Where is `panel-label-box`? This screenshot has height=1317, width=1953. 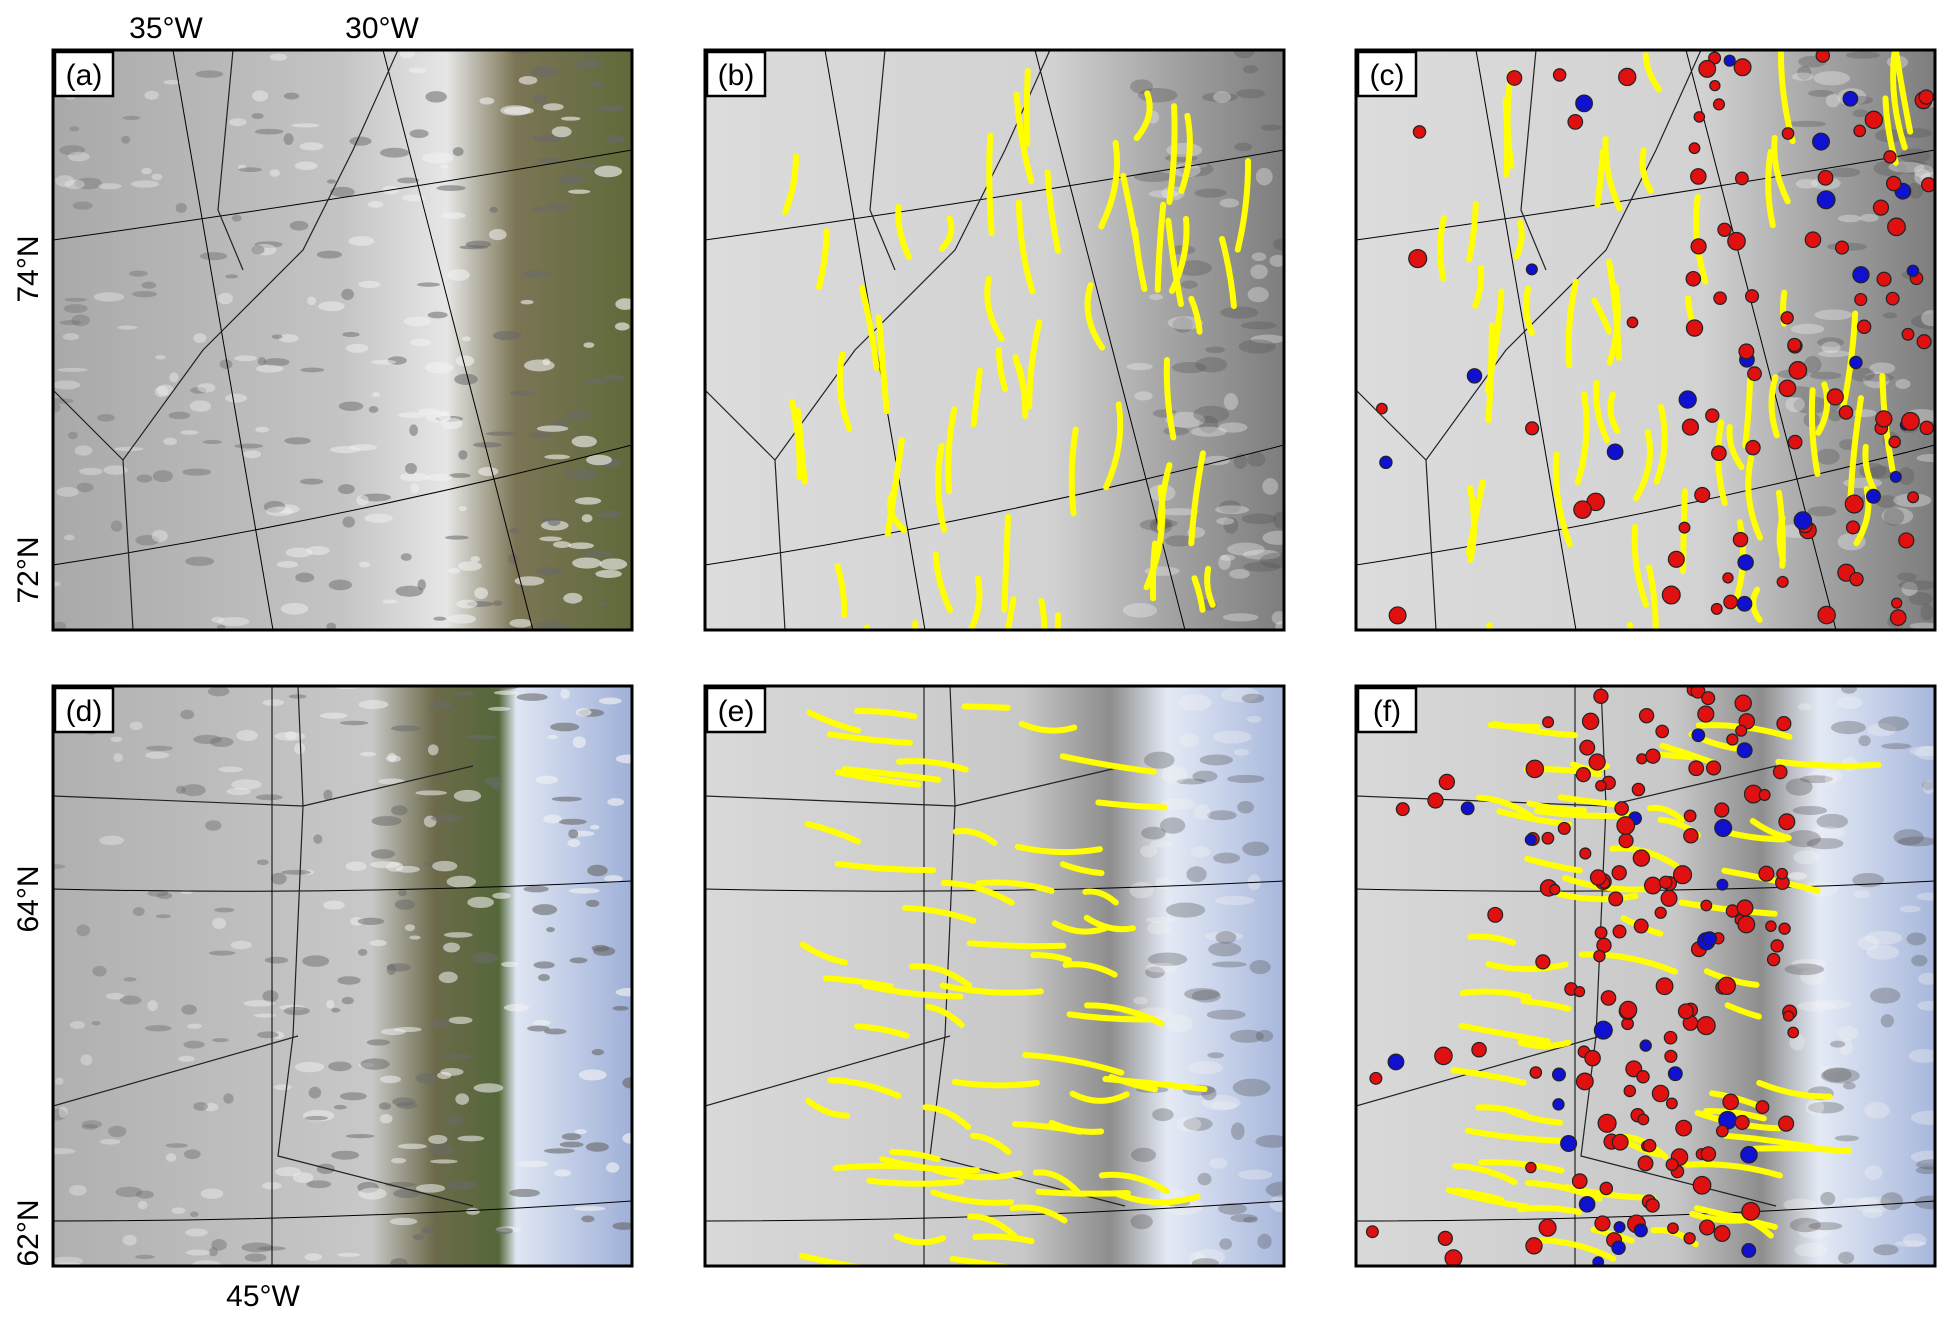
panel-label-box is located at coordinates (84, 74).